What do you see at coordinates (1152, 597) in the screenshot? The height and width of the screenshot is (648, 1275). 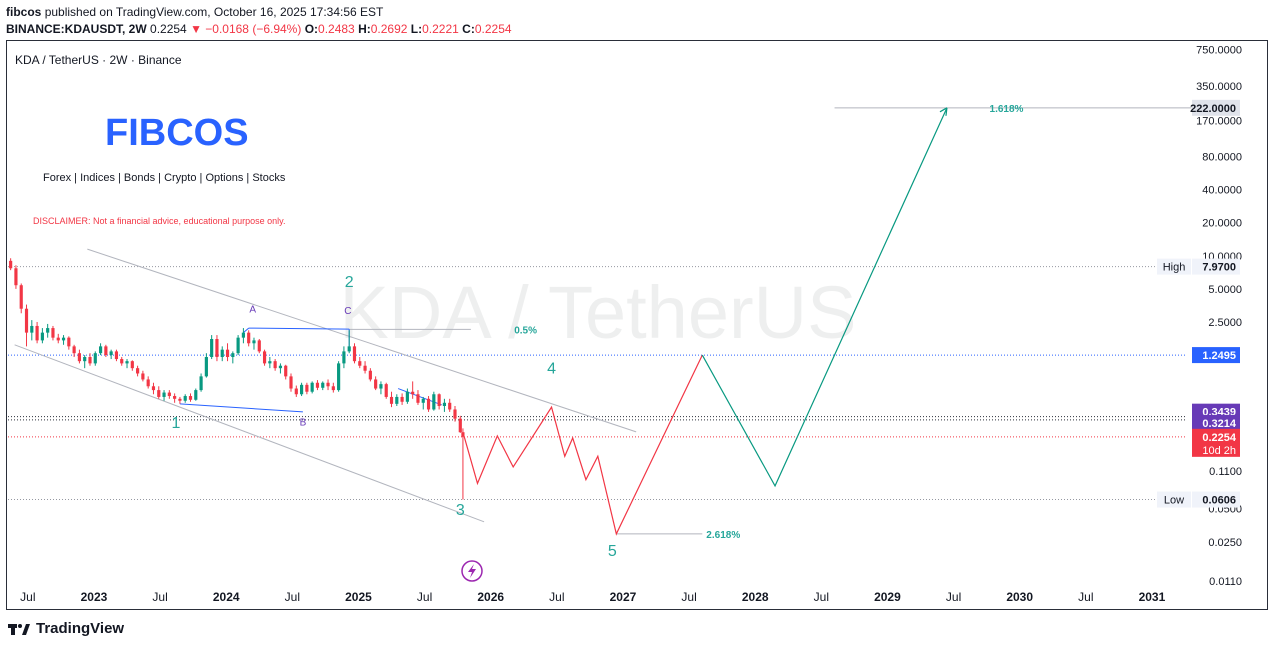 I see `x-tick-label: 2031` at bounding box center [1152, 597].